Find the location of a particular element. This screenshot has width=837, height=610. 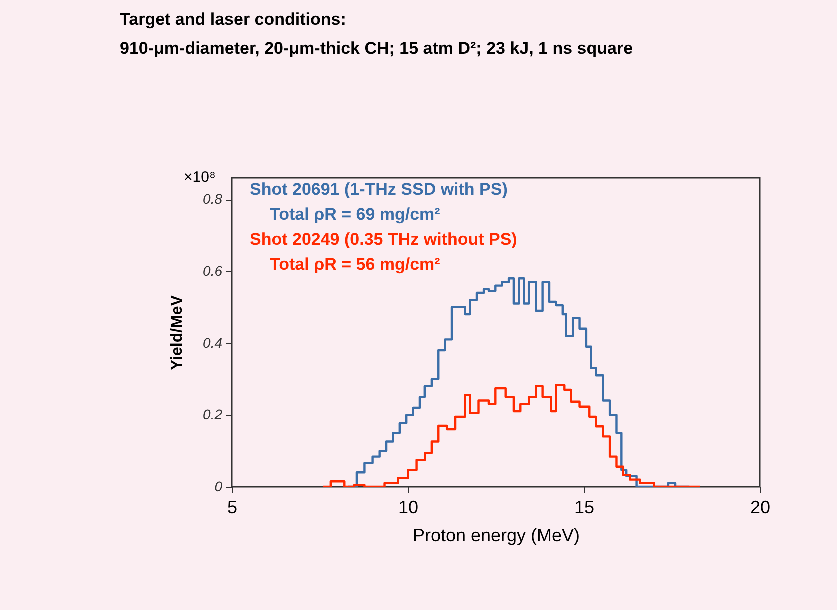

text: Shot 20249 (0.35 THz without PS) is located at coordinates (384, 239).